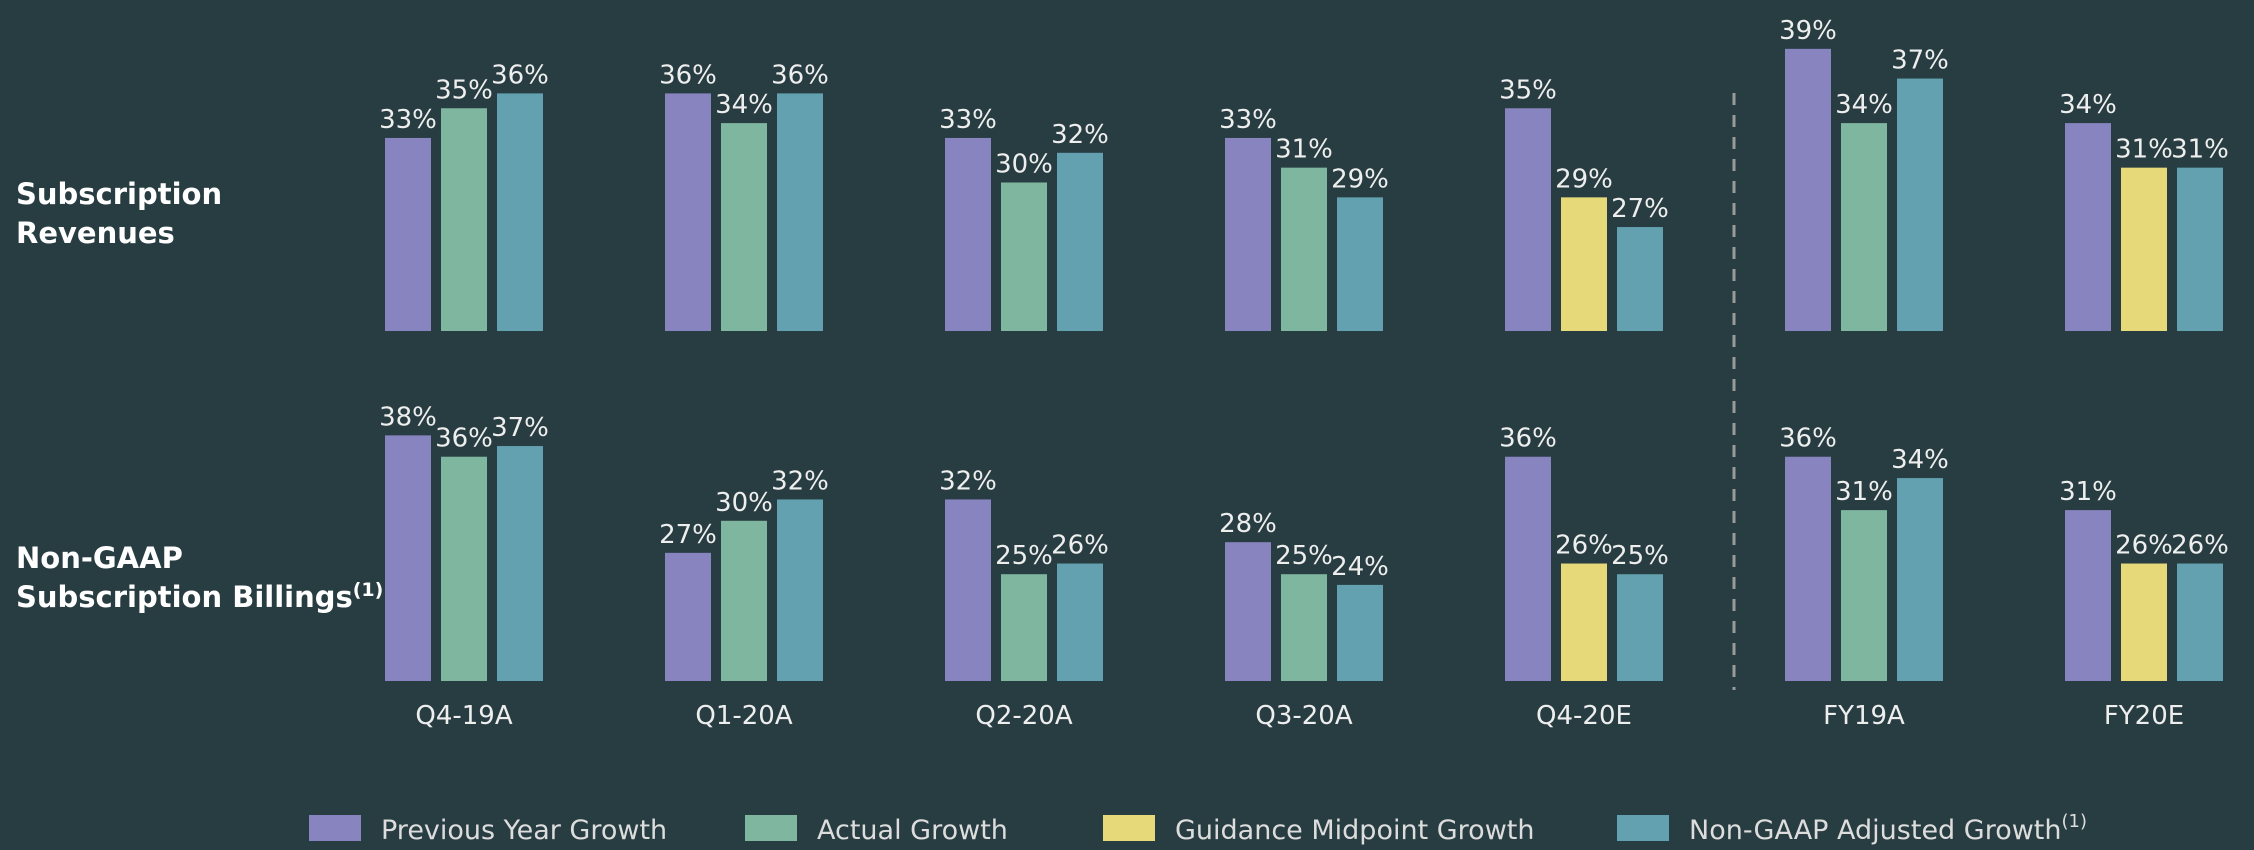 This screenshot has width=2254, height=850. Describe the element at coordinates (408, 417) in the screenshot. I see `value-label: 38%` at that location.